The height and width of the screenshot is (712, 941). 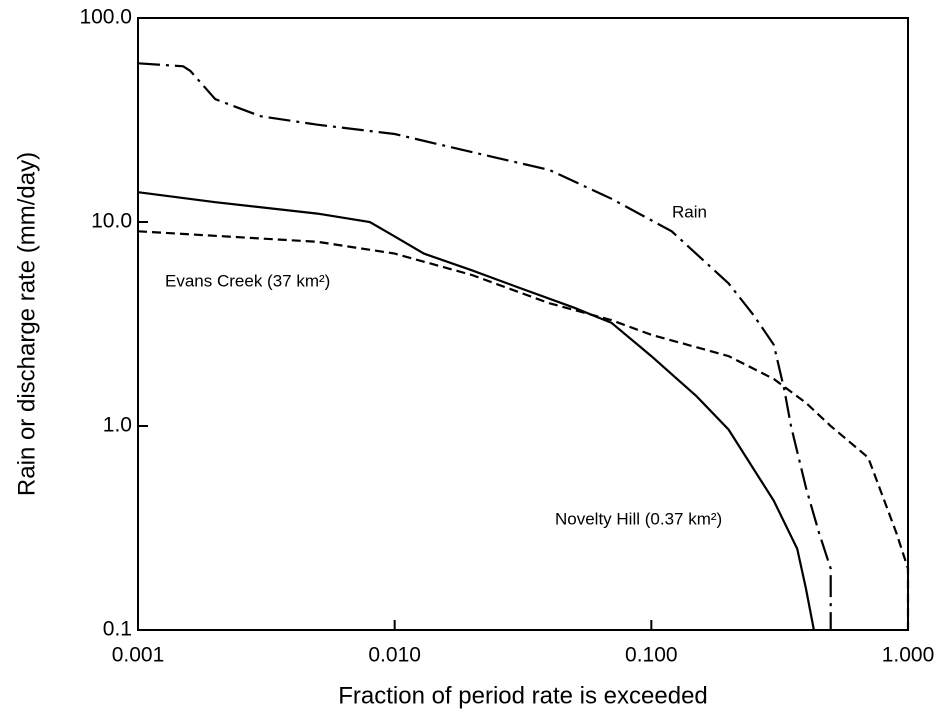 I want to click on x-tick-label: 0.100, so click(x=651, y=655).